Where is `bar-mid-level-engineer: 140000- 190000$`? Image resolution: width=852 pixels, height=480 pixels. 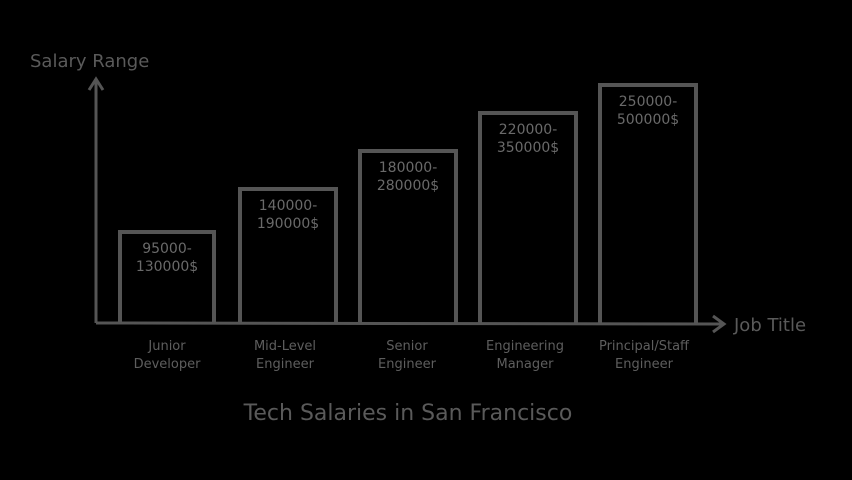 bar-mid-level-engineer: 140000- 190000$ is located at coordinates (288, 255).